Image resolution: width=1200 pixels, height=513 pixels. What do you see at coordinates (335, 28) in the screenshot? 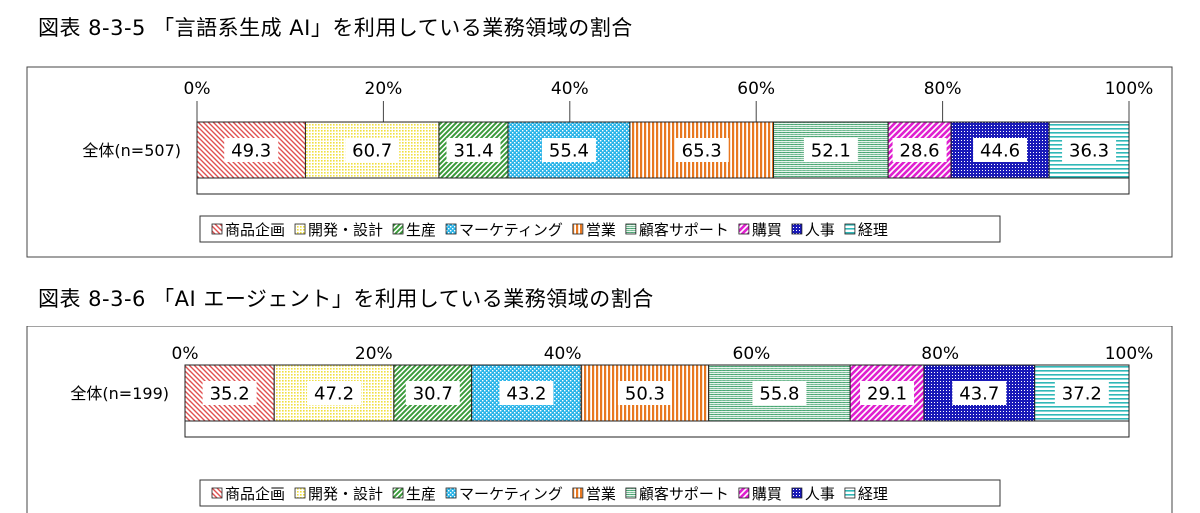
I see `chart-title: 図表 8-3-5 「言語系生成 AI」を利用している業務領域の割合` at bounding box center [335, 28].